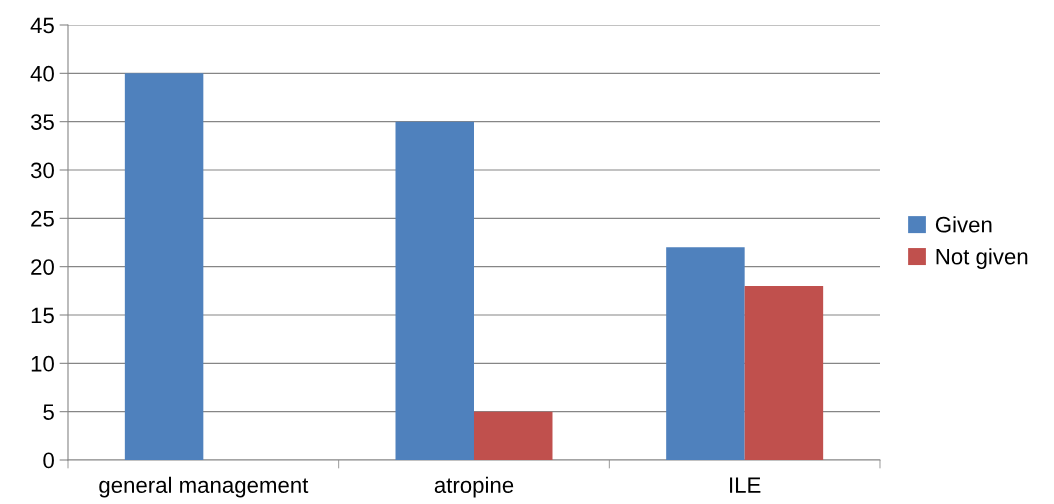  I want to click on y-tick-label: 40, so click(42, 73).